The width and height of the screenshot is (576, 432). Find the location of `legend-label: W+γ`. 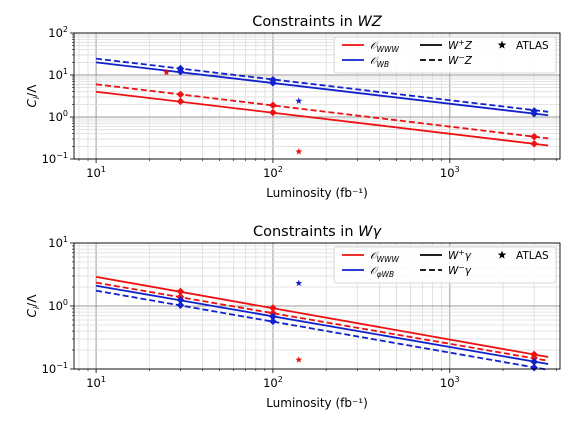

legend-label: W+γ is located at coordinates (460, 255).